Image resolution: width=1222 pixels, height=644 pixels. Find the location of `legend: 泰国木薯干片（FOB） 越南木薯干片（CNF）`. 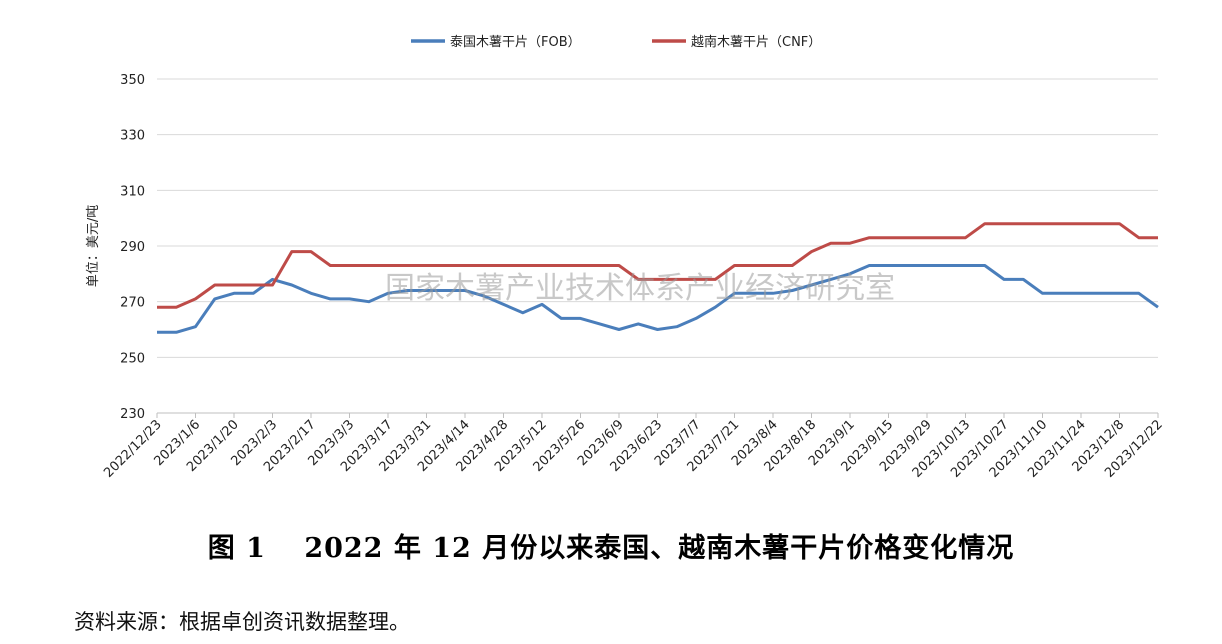

legend: 泰国木薯干片（FOB） 越南木薯干片（CNF） is located at coordinates (616, 42).